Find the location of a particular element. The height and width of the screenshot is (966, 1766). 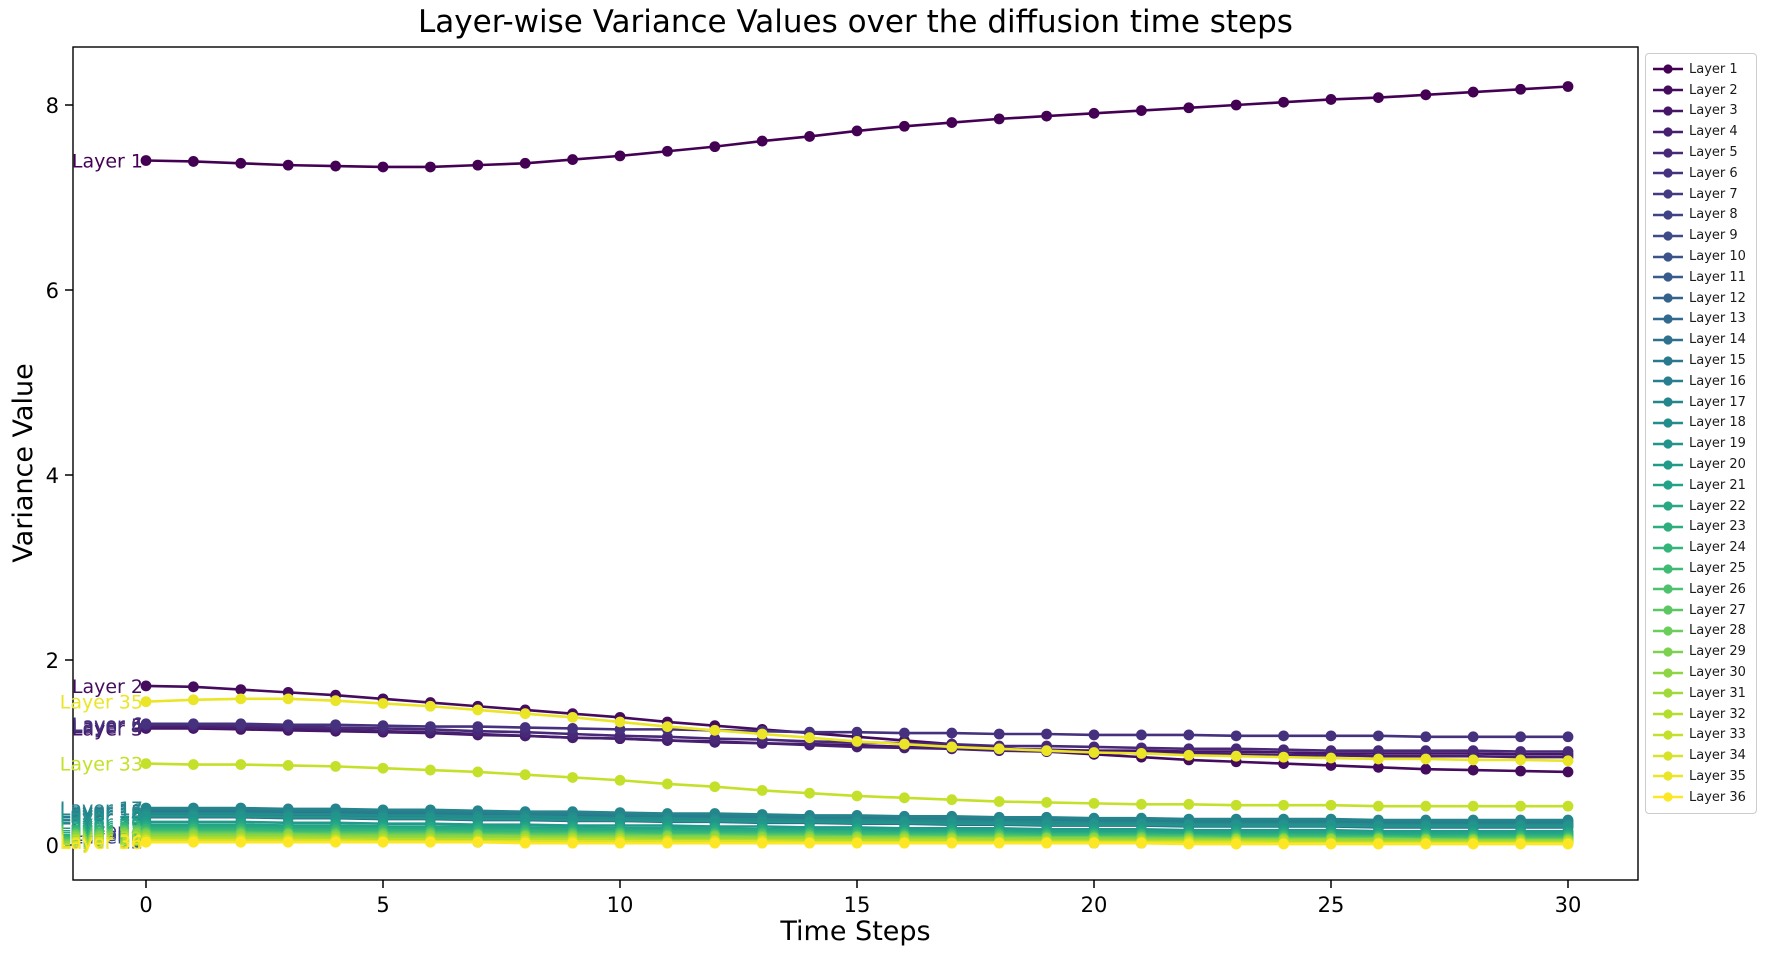

x-tick-label: 10 is located at coordinates (620, 905).